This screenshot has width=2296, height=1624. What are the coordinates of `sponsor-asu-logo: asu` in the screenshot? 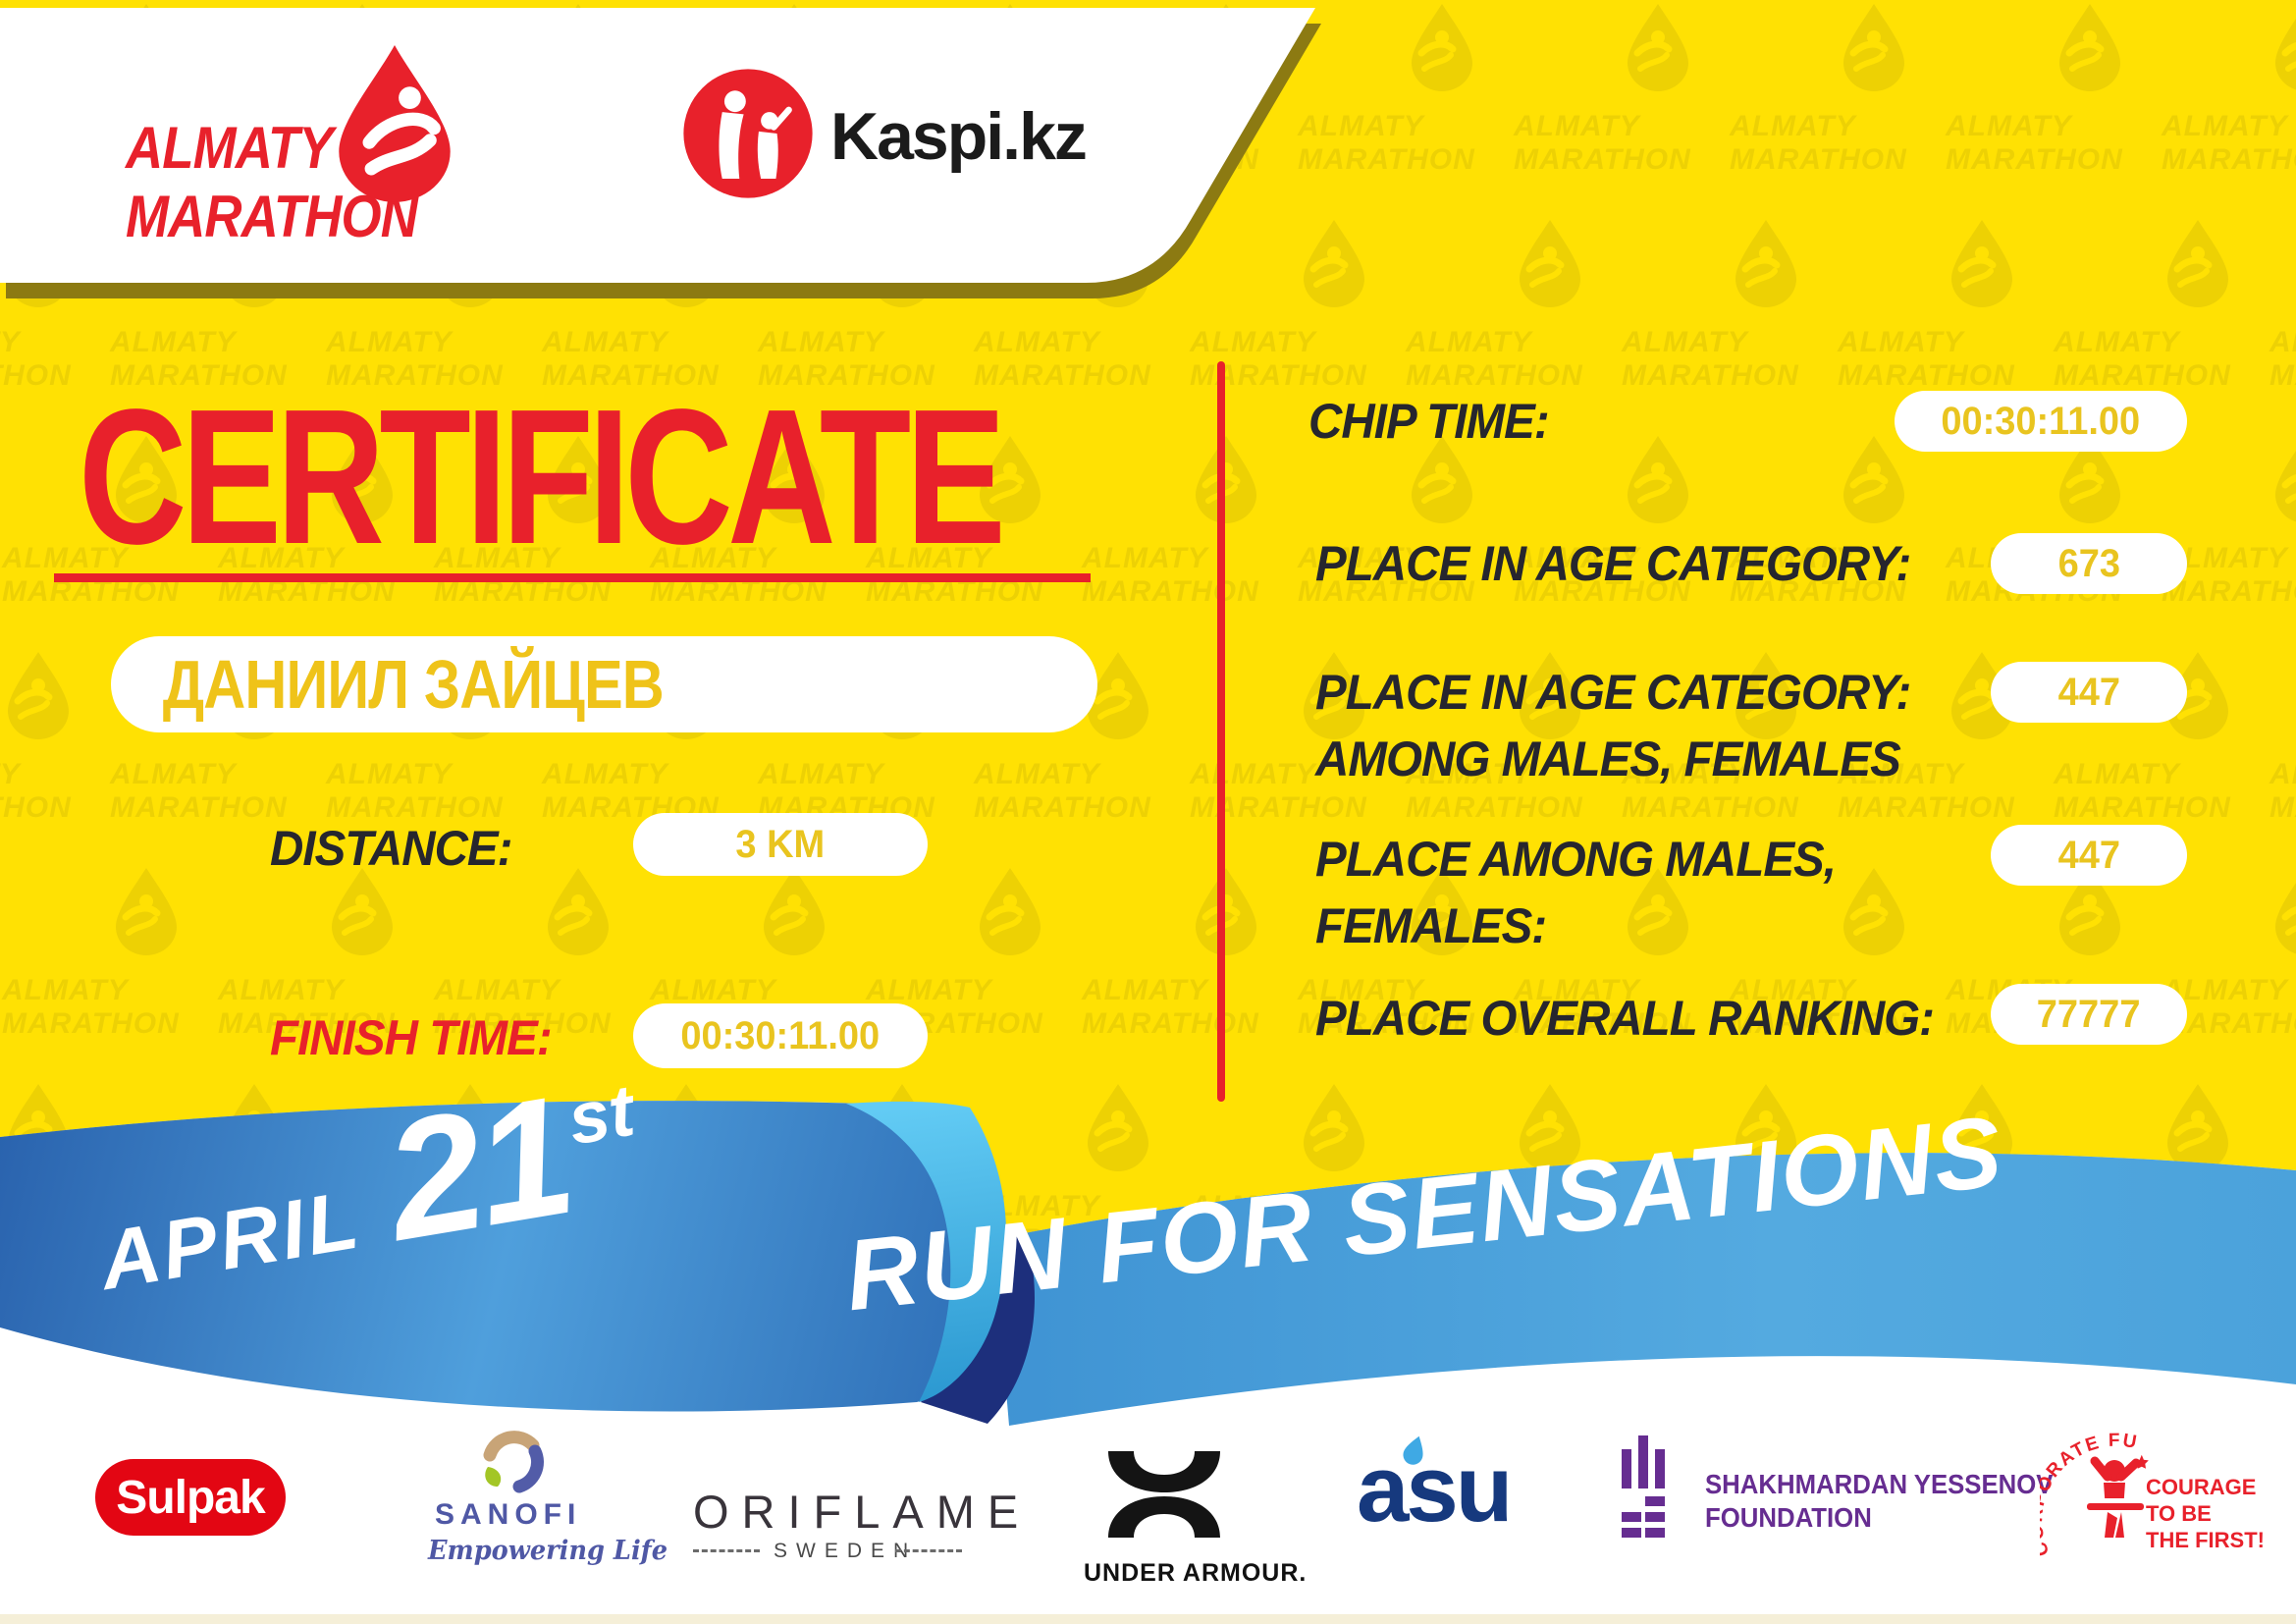 It's located at (1435, 1489).